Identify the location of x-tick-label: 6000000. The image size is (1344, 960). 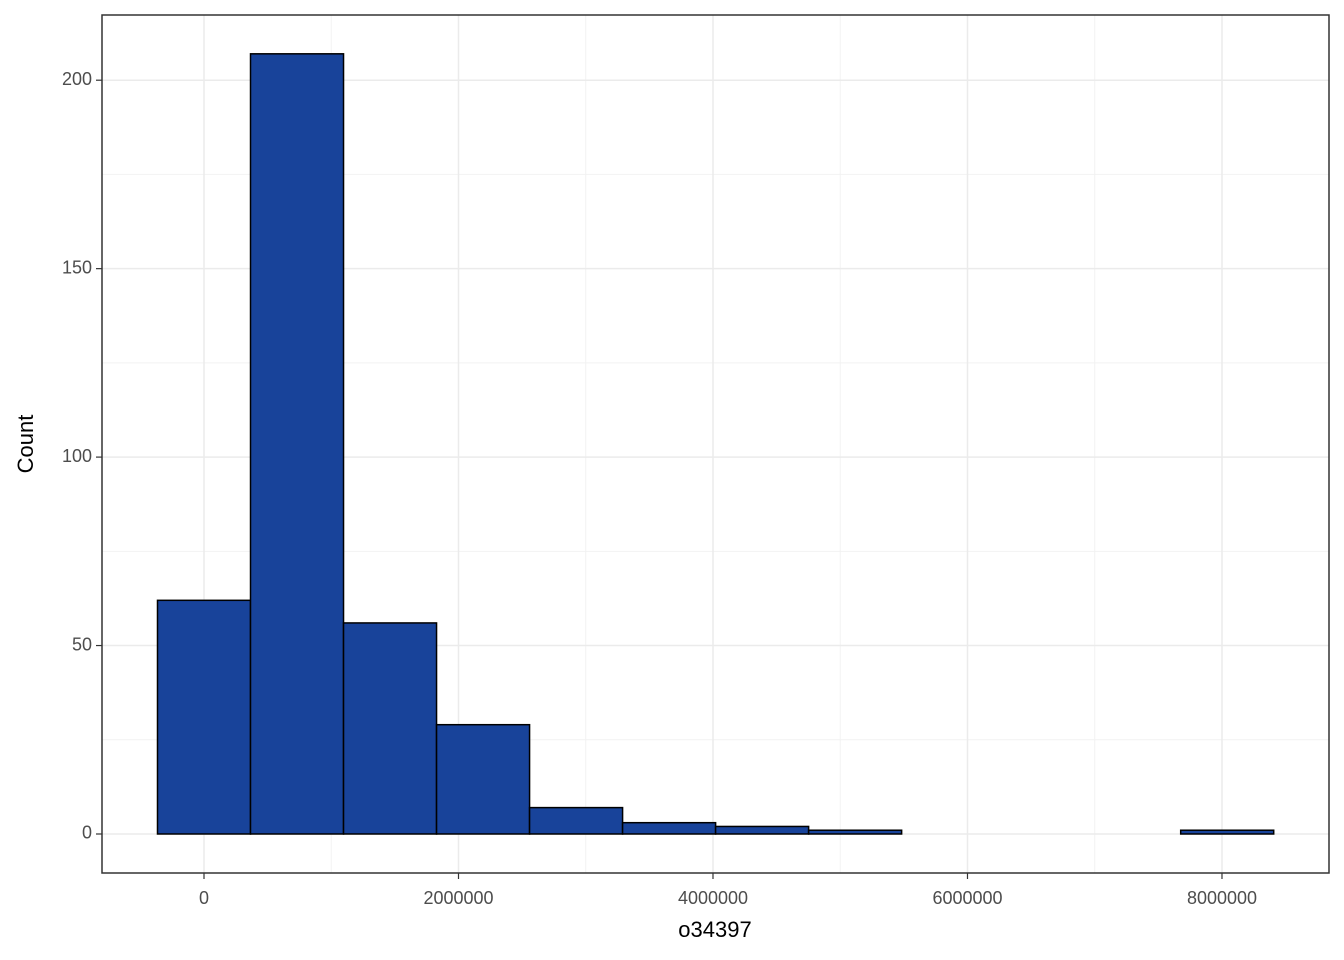
(967, 898).